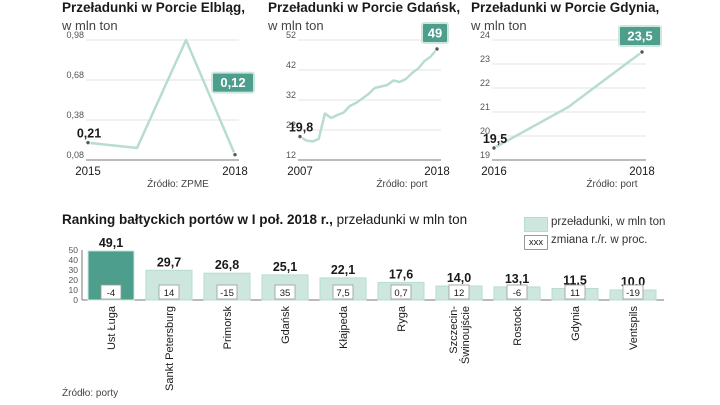 The height and width of the screenshot is (405, 720). Describe the element at coordinates (485, 59) in the screenshot. I see `gdynia-ytick-label: 23` at that location.